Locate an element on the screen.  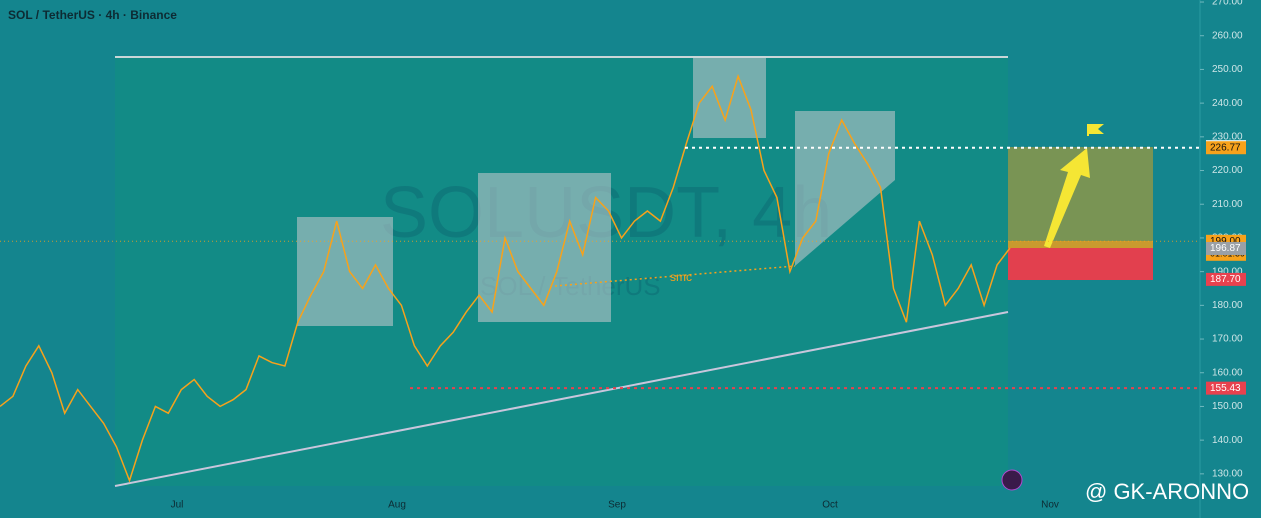
y-tick-label: 260.00 is located at coordinates (1227, 35).